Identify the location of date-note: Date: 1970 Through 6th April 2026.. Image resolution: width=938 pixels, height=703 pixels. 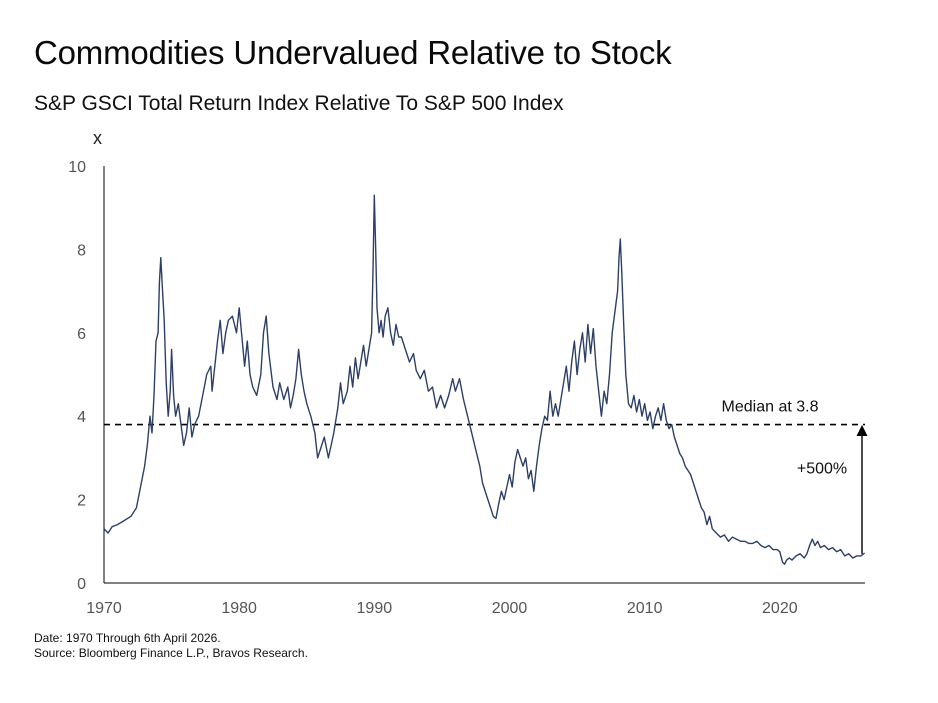
(127, 638).